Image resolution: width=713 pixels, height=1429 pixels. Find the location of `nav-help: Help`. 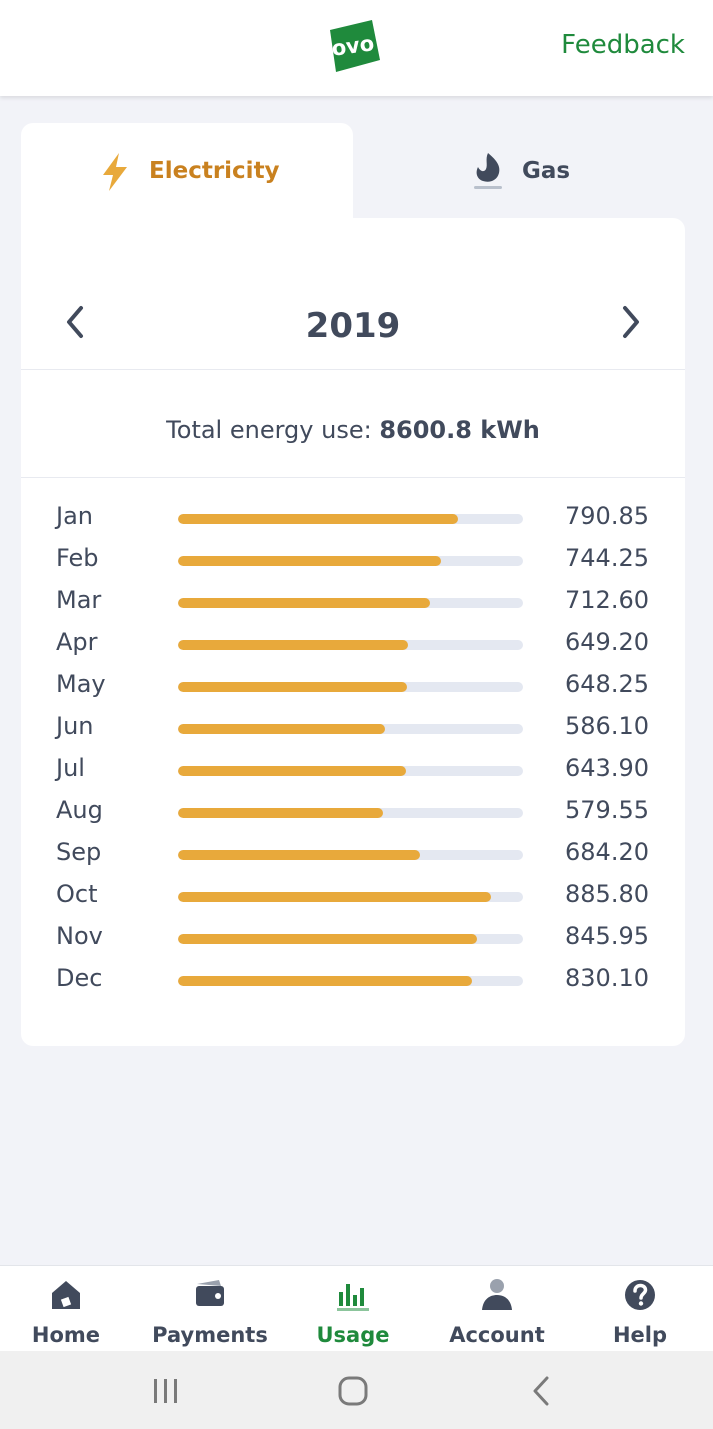

nav-help: Help is located at coordinates (640, 1309).